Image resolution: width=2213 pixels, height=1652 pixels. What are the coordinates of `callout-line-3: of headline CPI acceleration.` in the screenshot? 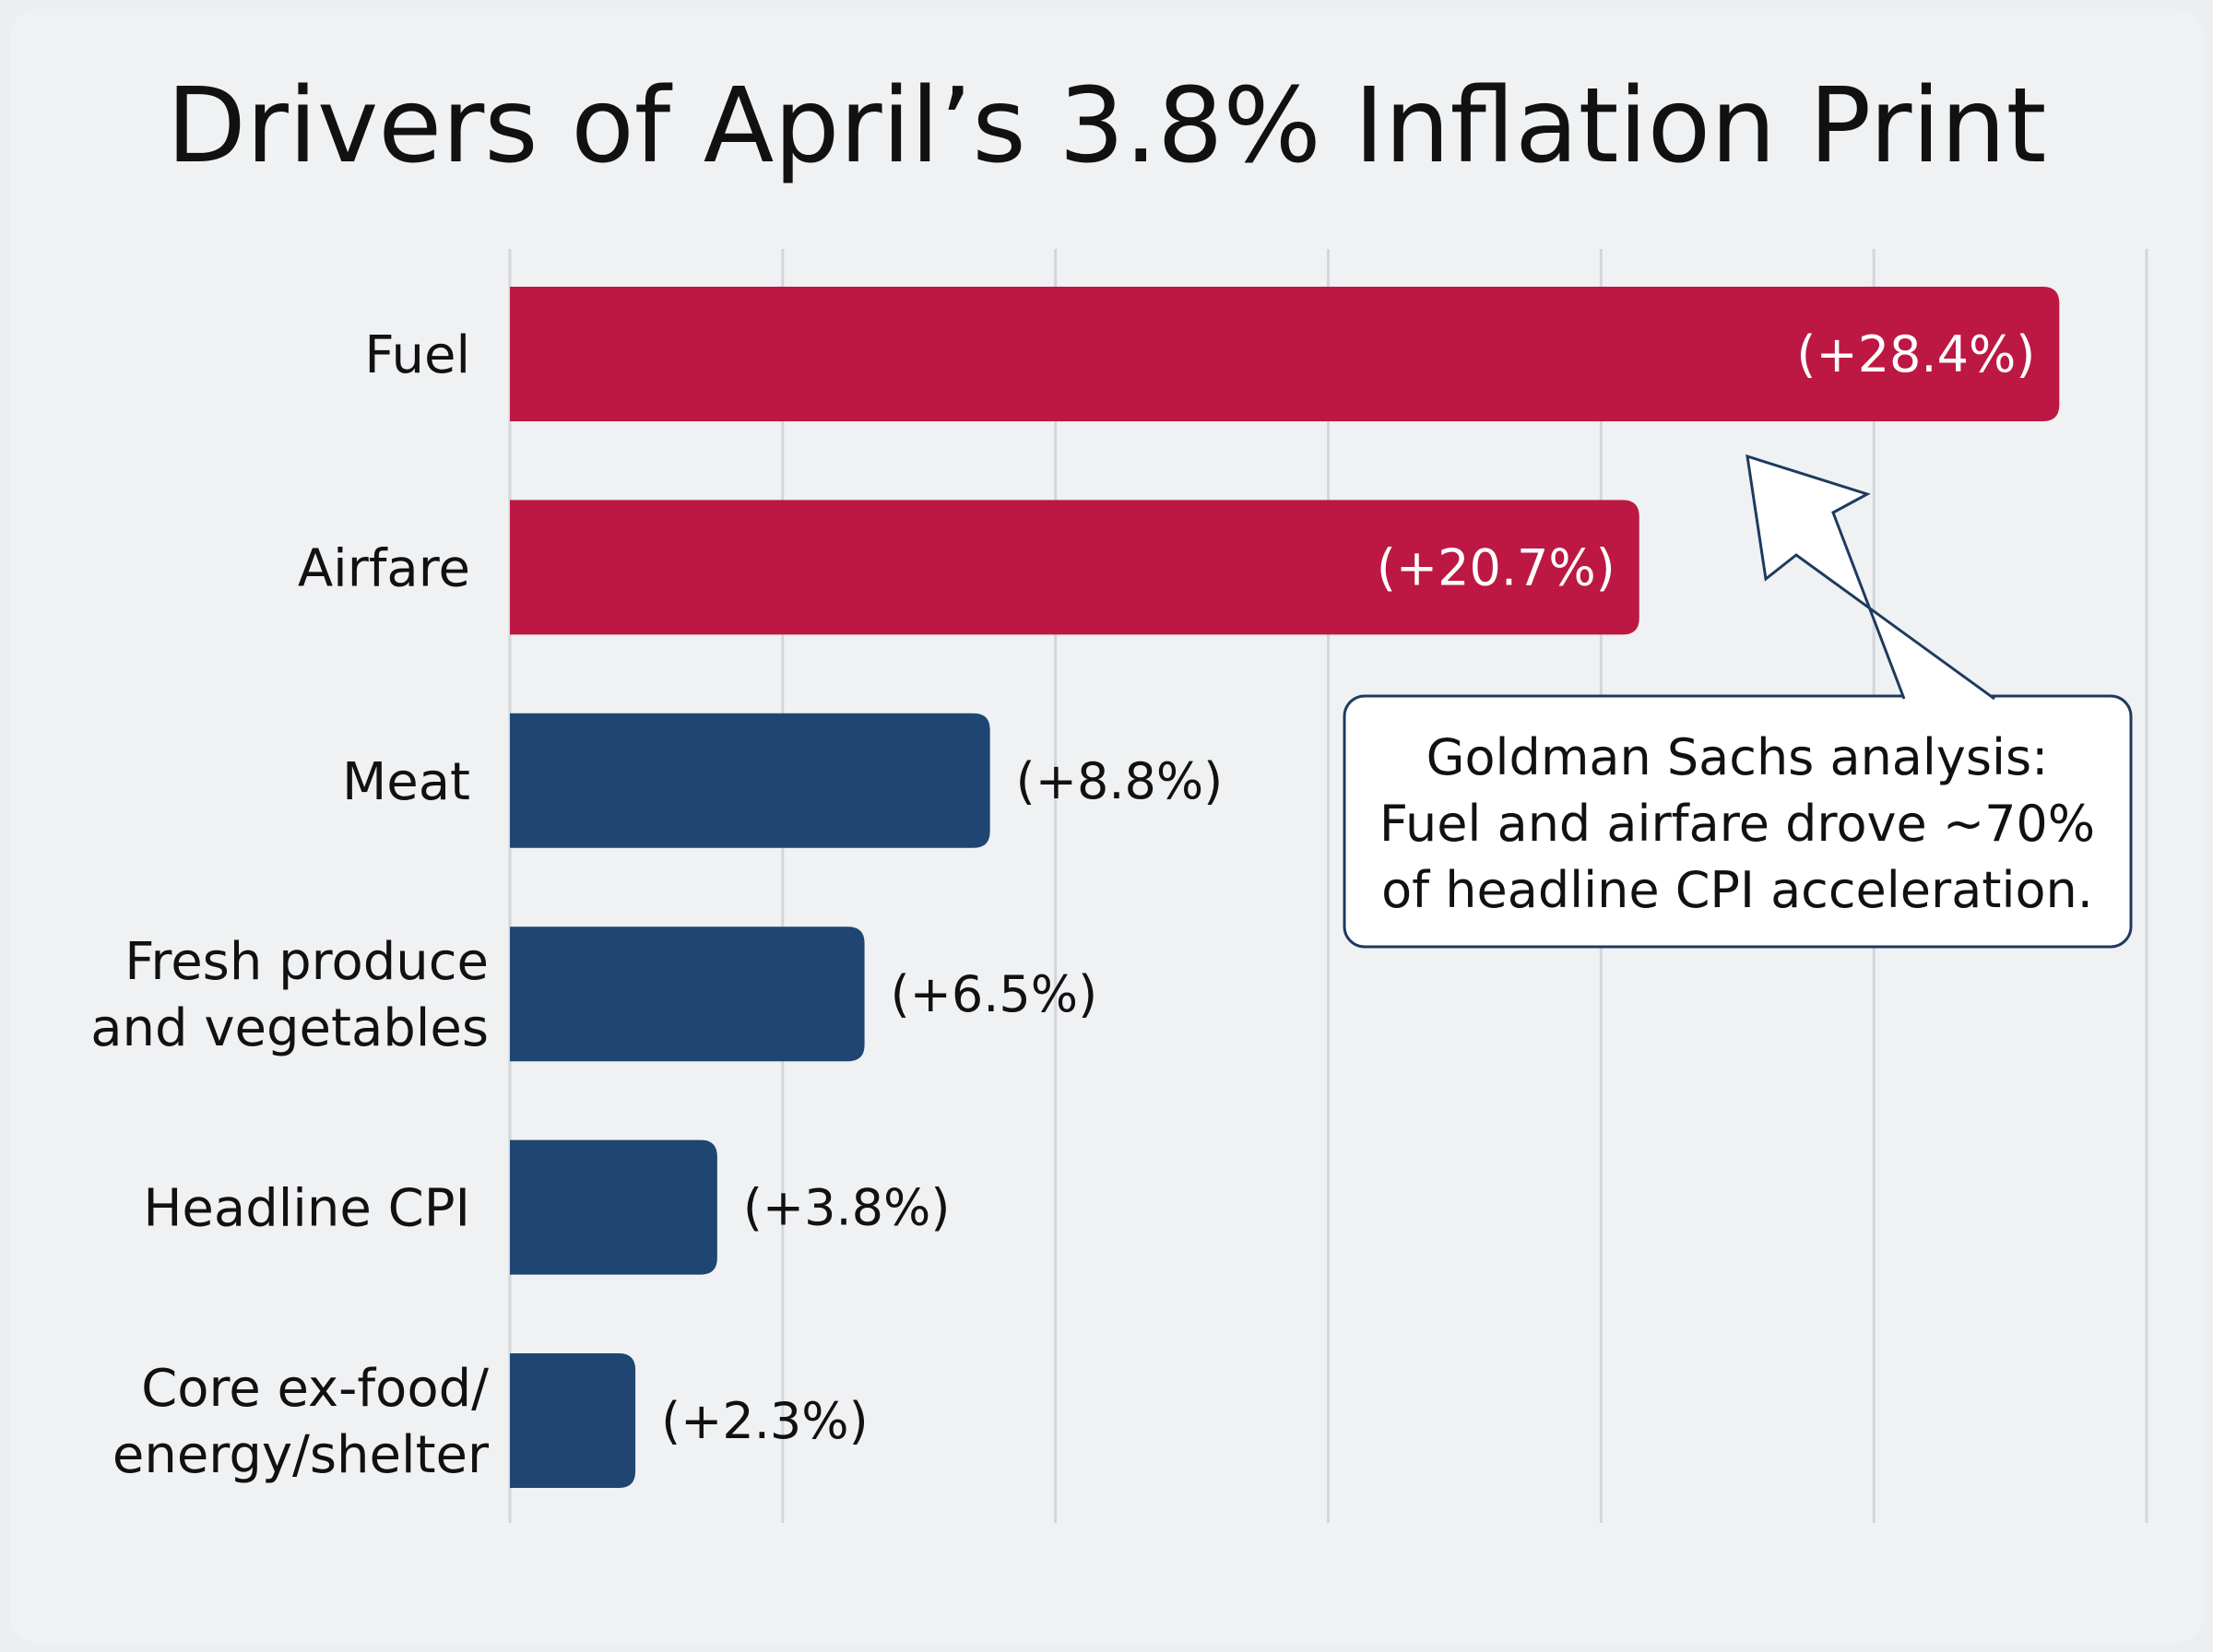 It's located at (1737, 890).